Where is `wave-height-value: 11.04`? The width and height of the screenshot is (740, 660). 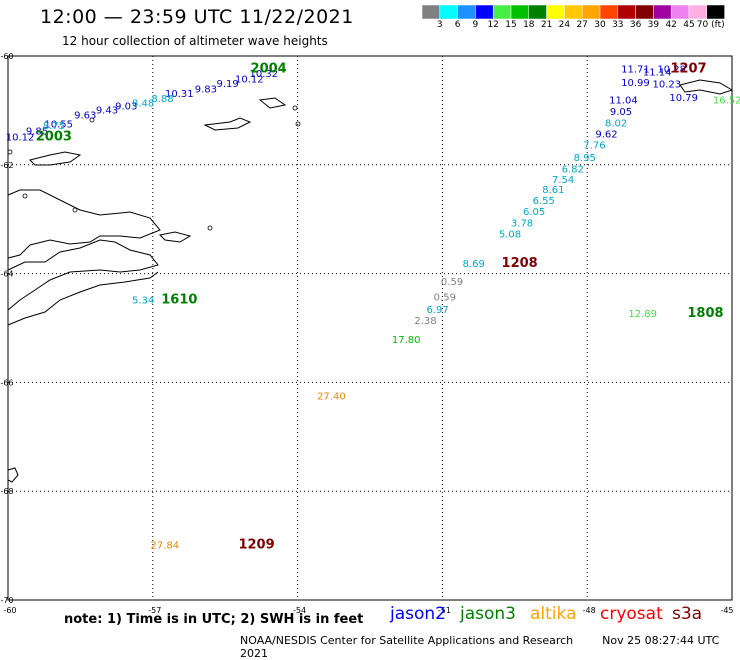
wave-height-value: 11.04 is located at coordinates (623, 100).